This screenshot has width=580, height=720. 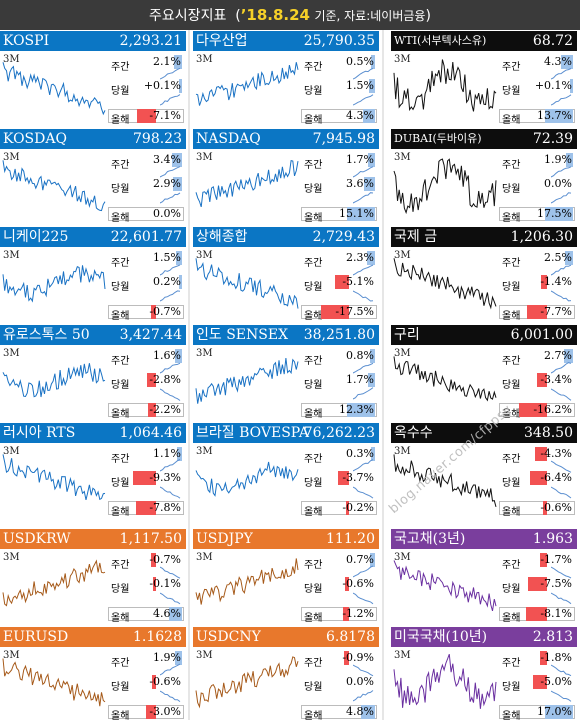 What do you see at coordinates (286, 637) in the screenshot?
I see `panel-header: USDCNY 6.8178` at bounding box center [286, 637].